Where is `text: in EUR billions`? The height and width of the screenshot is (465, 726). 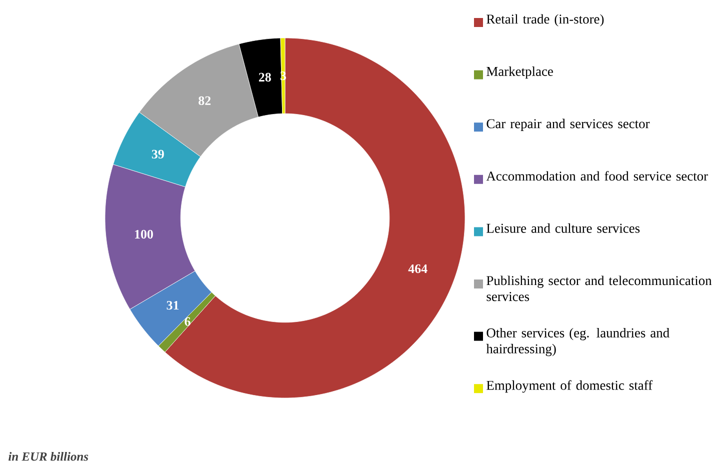 text: in EUR billions is located at coordinates (48, 456).